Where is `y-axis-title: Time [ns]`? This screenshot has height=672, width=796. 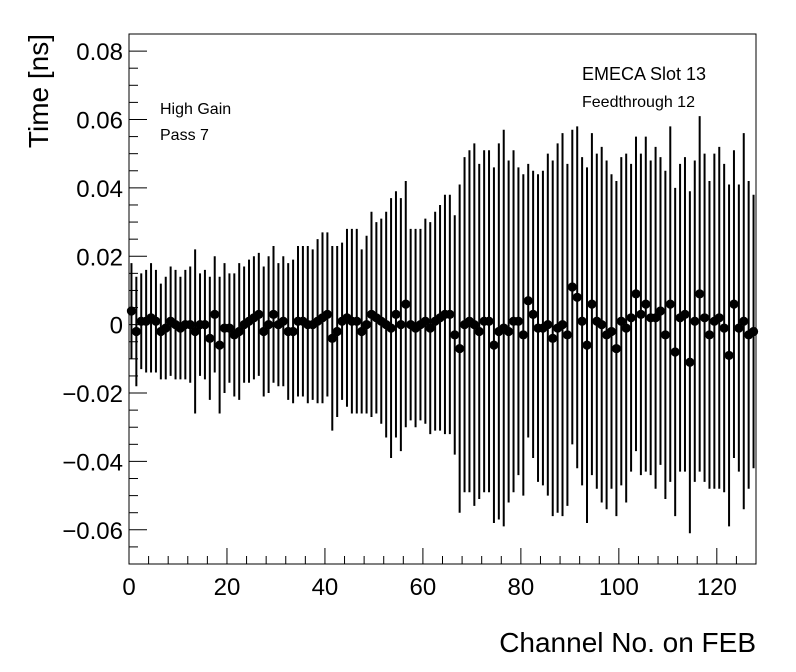
y-axis-title: Time [ns] is located at coordinates (38, 91).